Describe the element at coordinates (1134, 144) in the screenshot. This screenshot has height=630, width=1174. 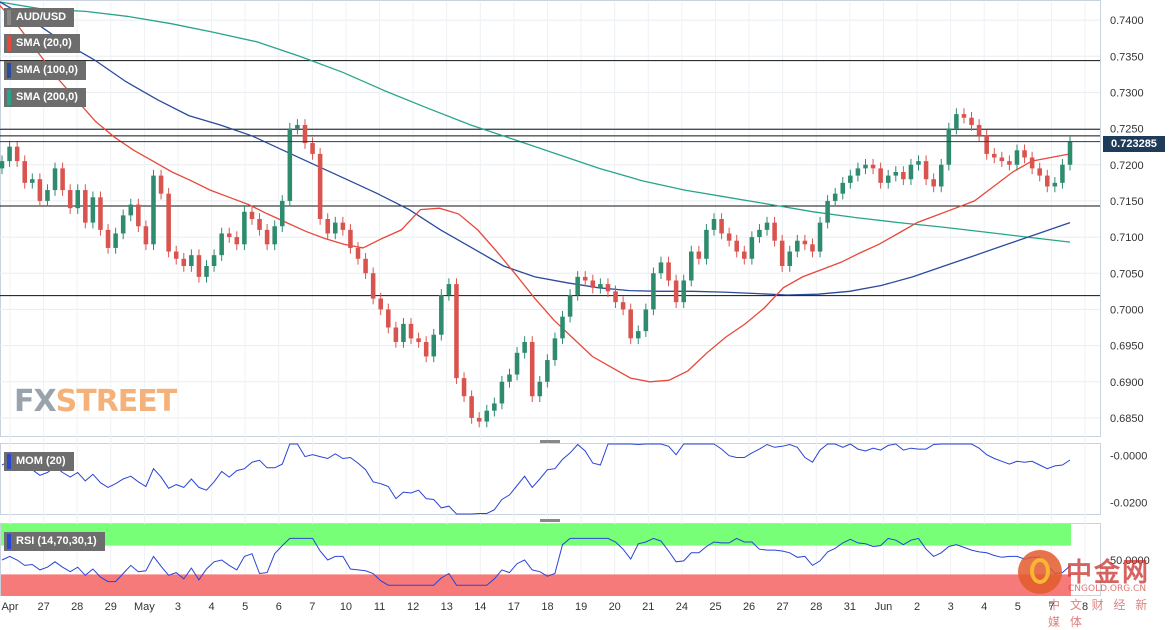
I see `current-price-tag: 0.723285` at that location.